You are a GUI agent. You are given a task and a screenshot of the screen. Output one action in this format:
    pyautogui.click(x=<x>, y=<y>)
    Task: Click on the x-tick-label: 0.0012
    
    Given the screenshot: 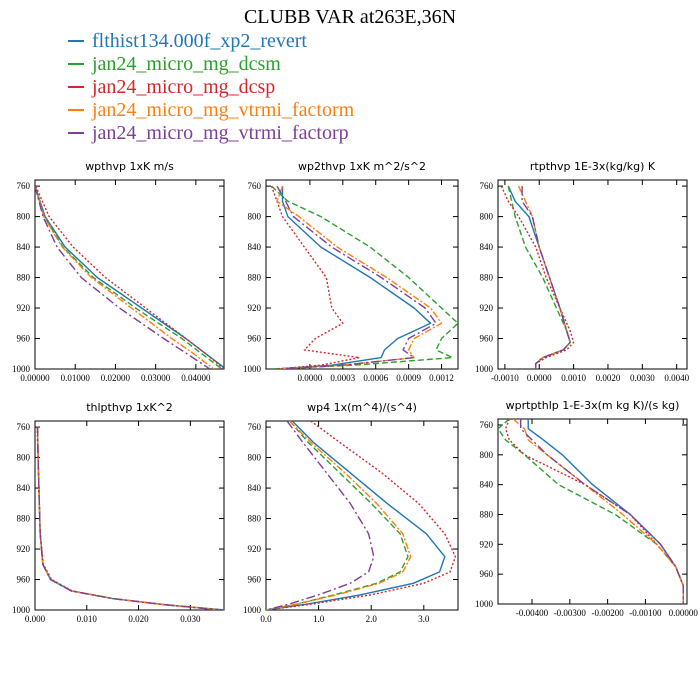 What is the action you would take?
    pyautogui.click(x=441, y=378)
    